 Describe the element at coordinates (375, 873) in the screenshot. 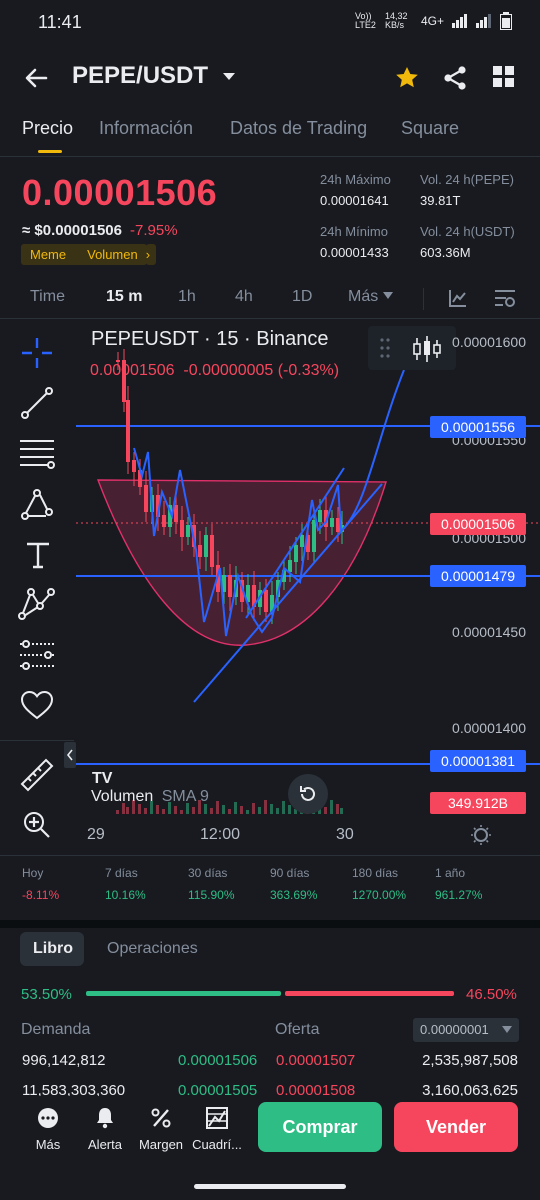

I see `performance-period: 180 días` at that location.